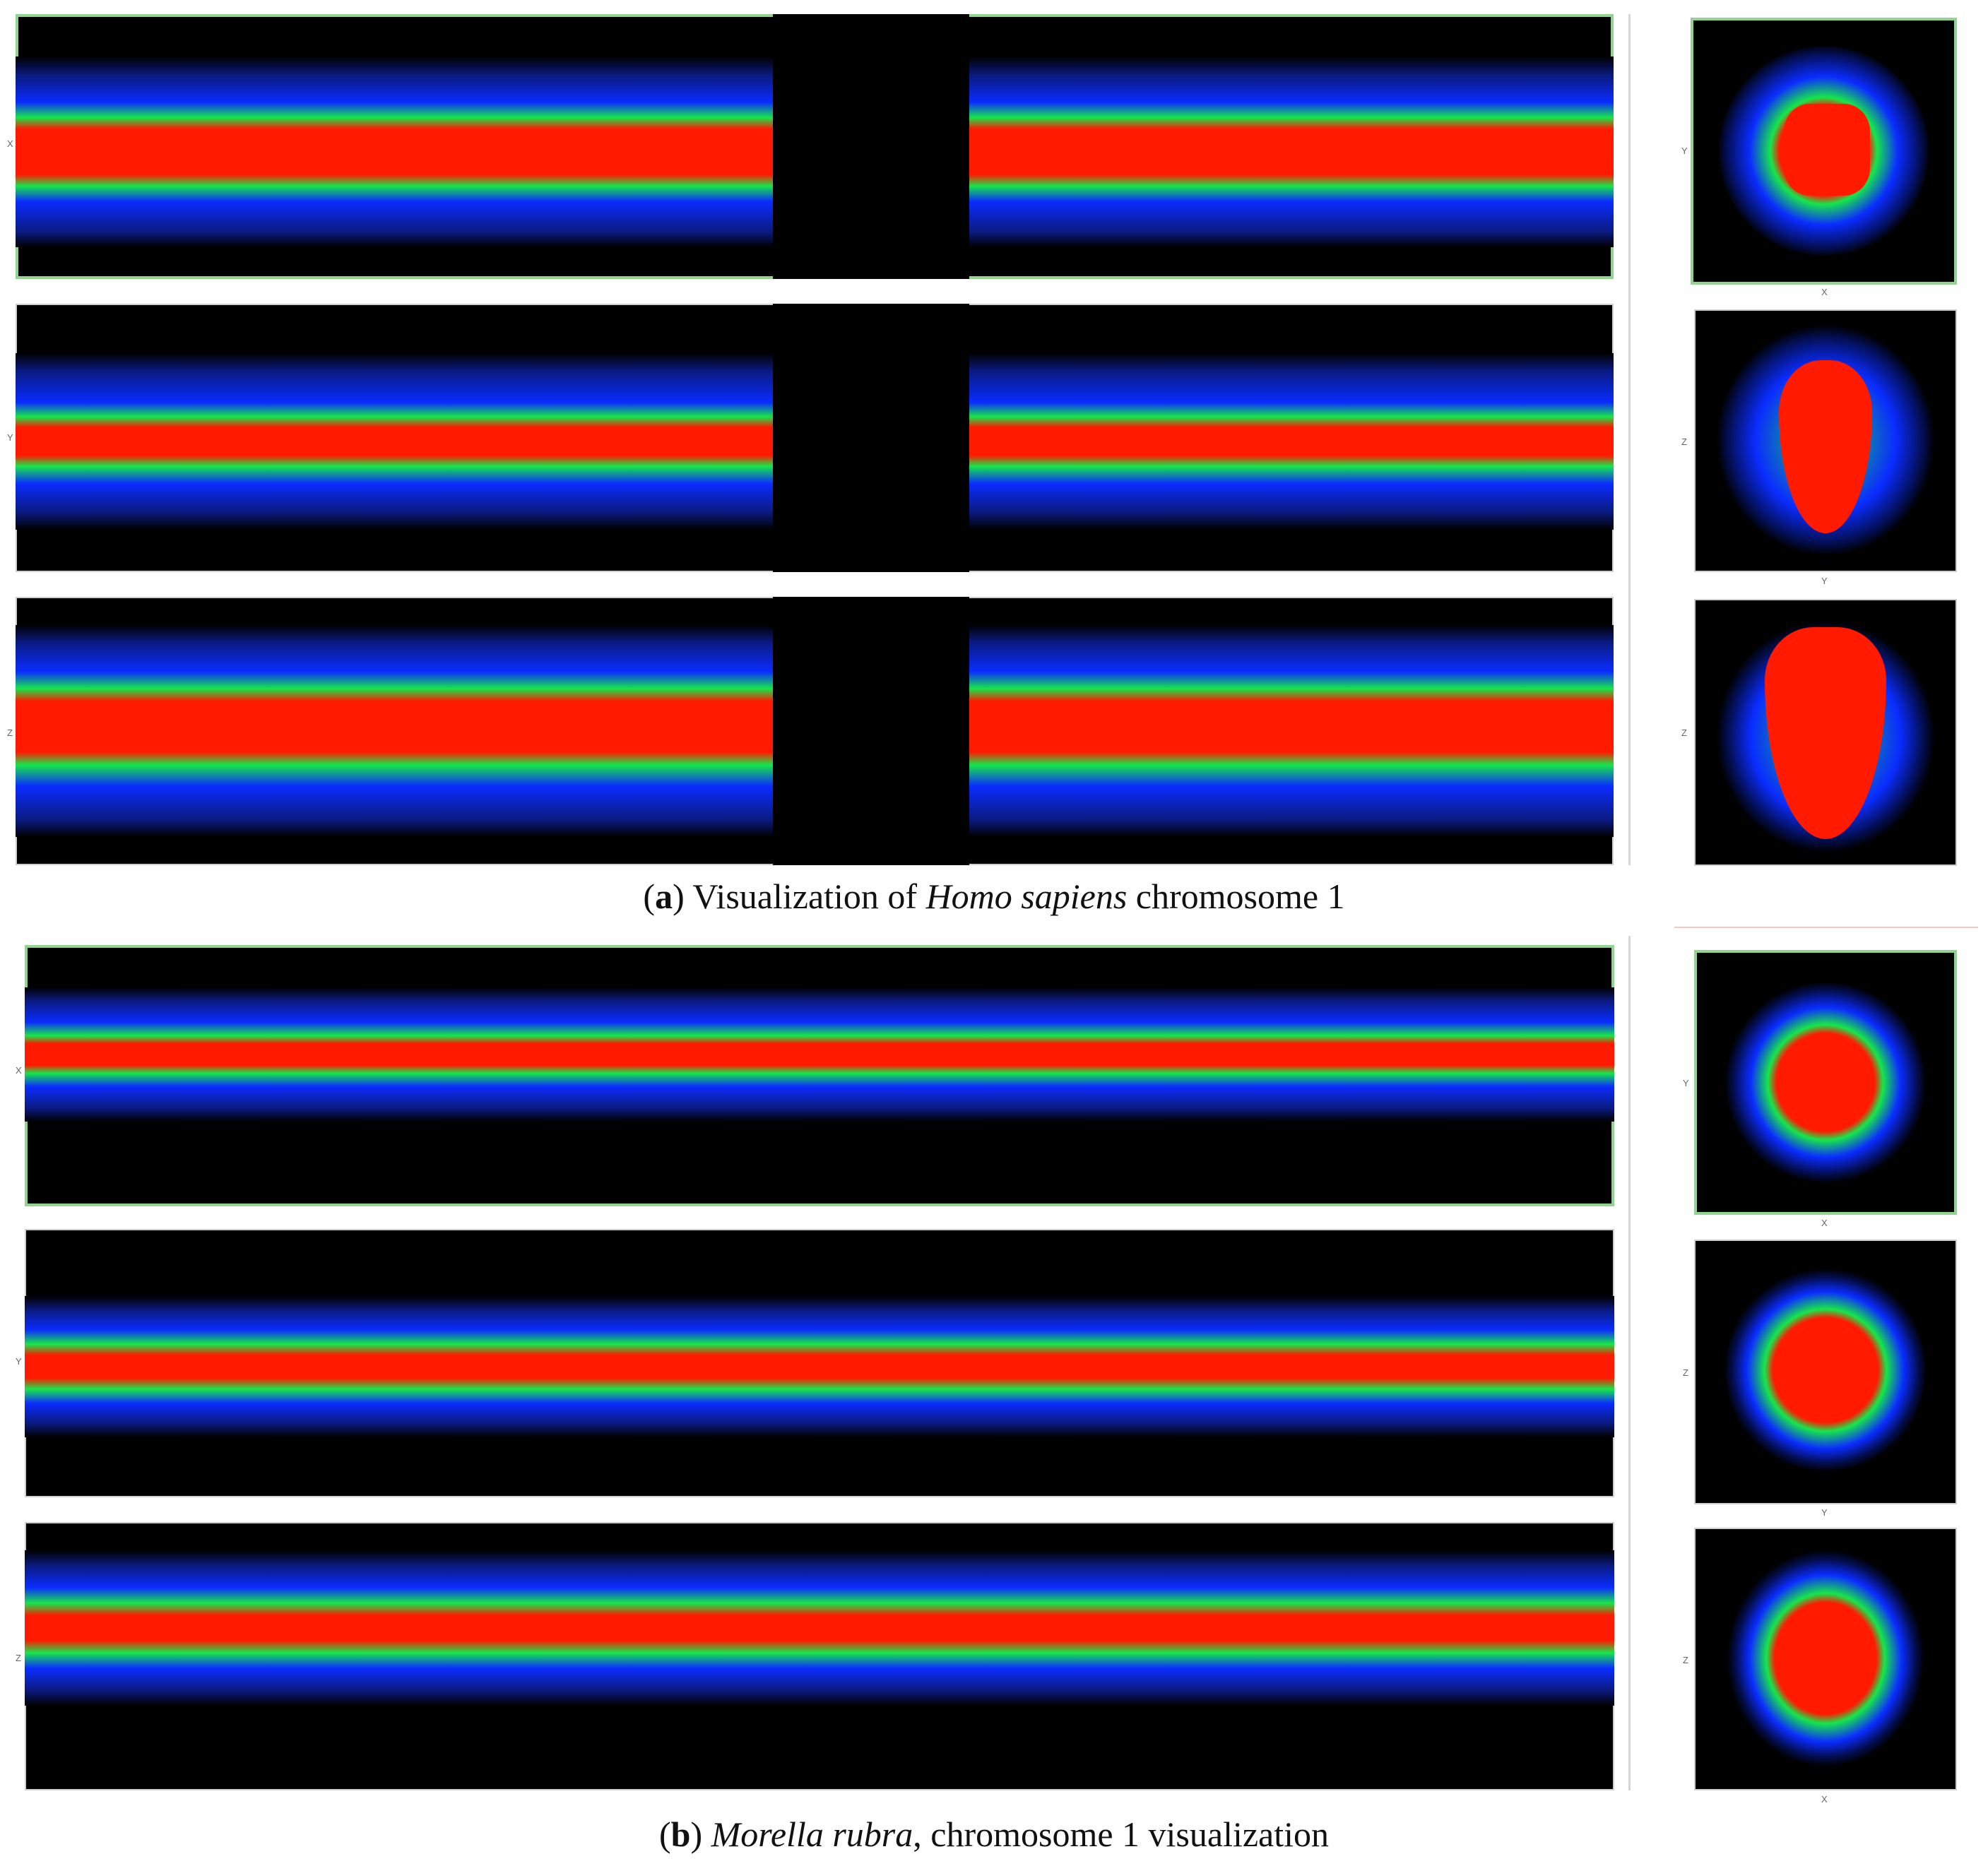 The width and height of the screenshot is (1988, 1866). I want to click on a-projection-xy, so click(1824, 151).